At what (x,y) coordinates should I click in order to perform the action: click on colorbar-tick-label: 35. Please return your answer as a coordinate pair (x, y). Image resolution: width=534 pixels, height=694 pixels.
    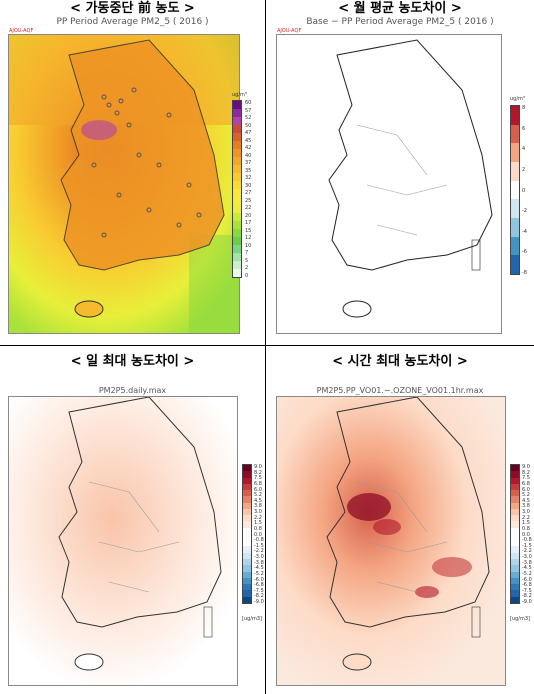
    Looking at the image, I should click on (248, 170).